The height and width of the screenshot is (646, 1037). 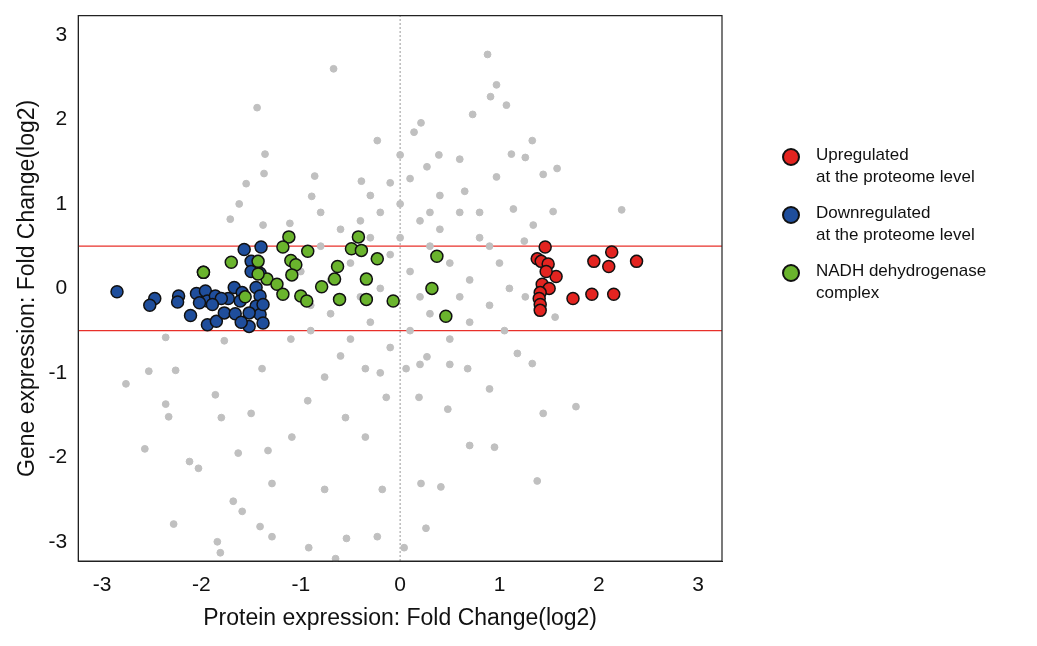 I want to click on x-tick-label: 1, so click(x=499, y=583).